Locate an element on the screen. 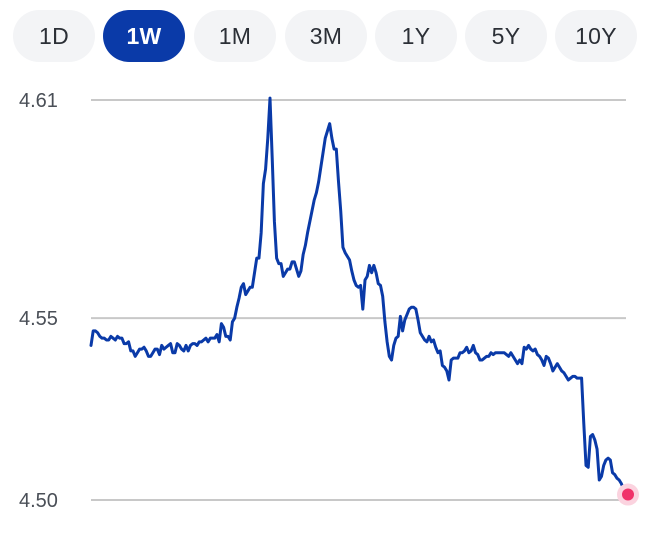 The width and height of the screenshot is (650, 539). time-range-selector: 1D 1W 1M 3M 1Y 5Y 10Y is located at coordinates (326, 37).